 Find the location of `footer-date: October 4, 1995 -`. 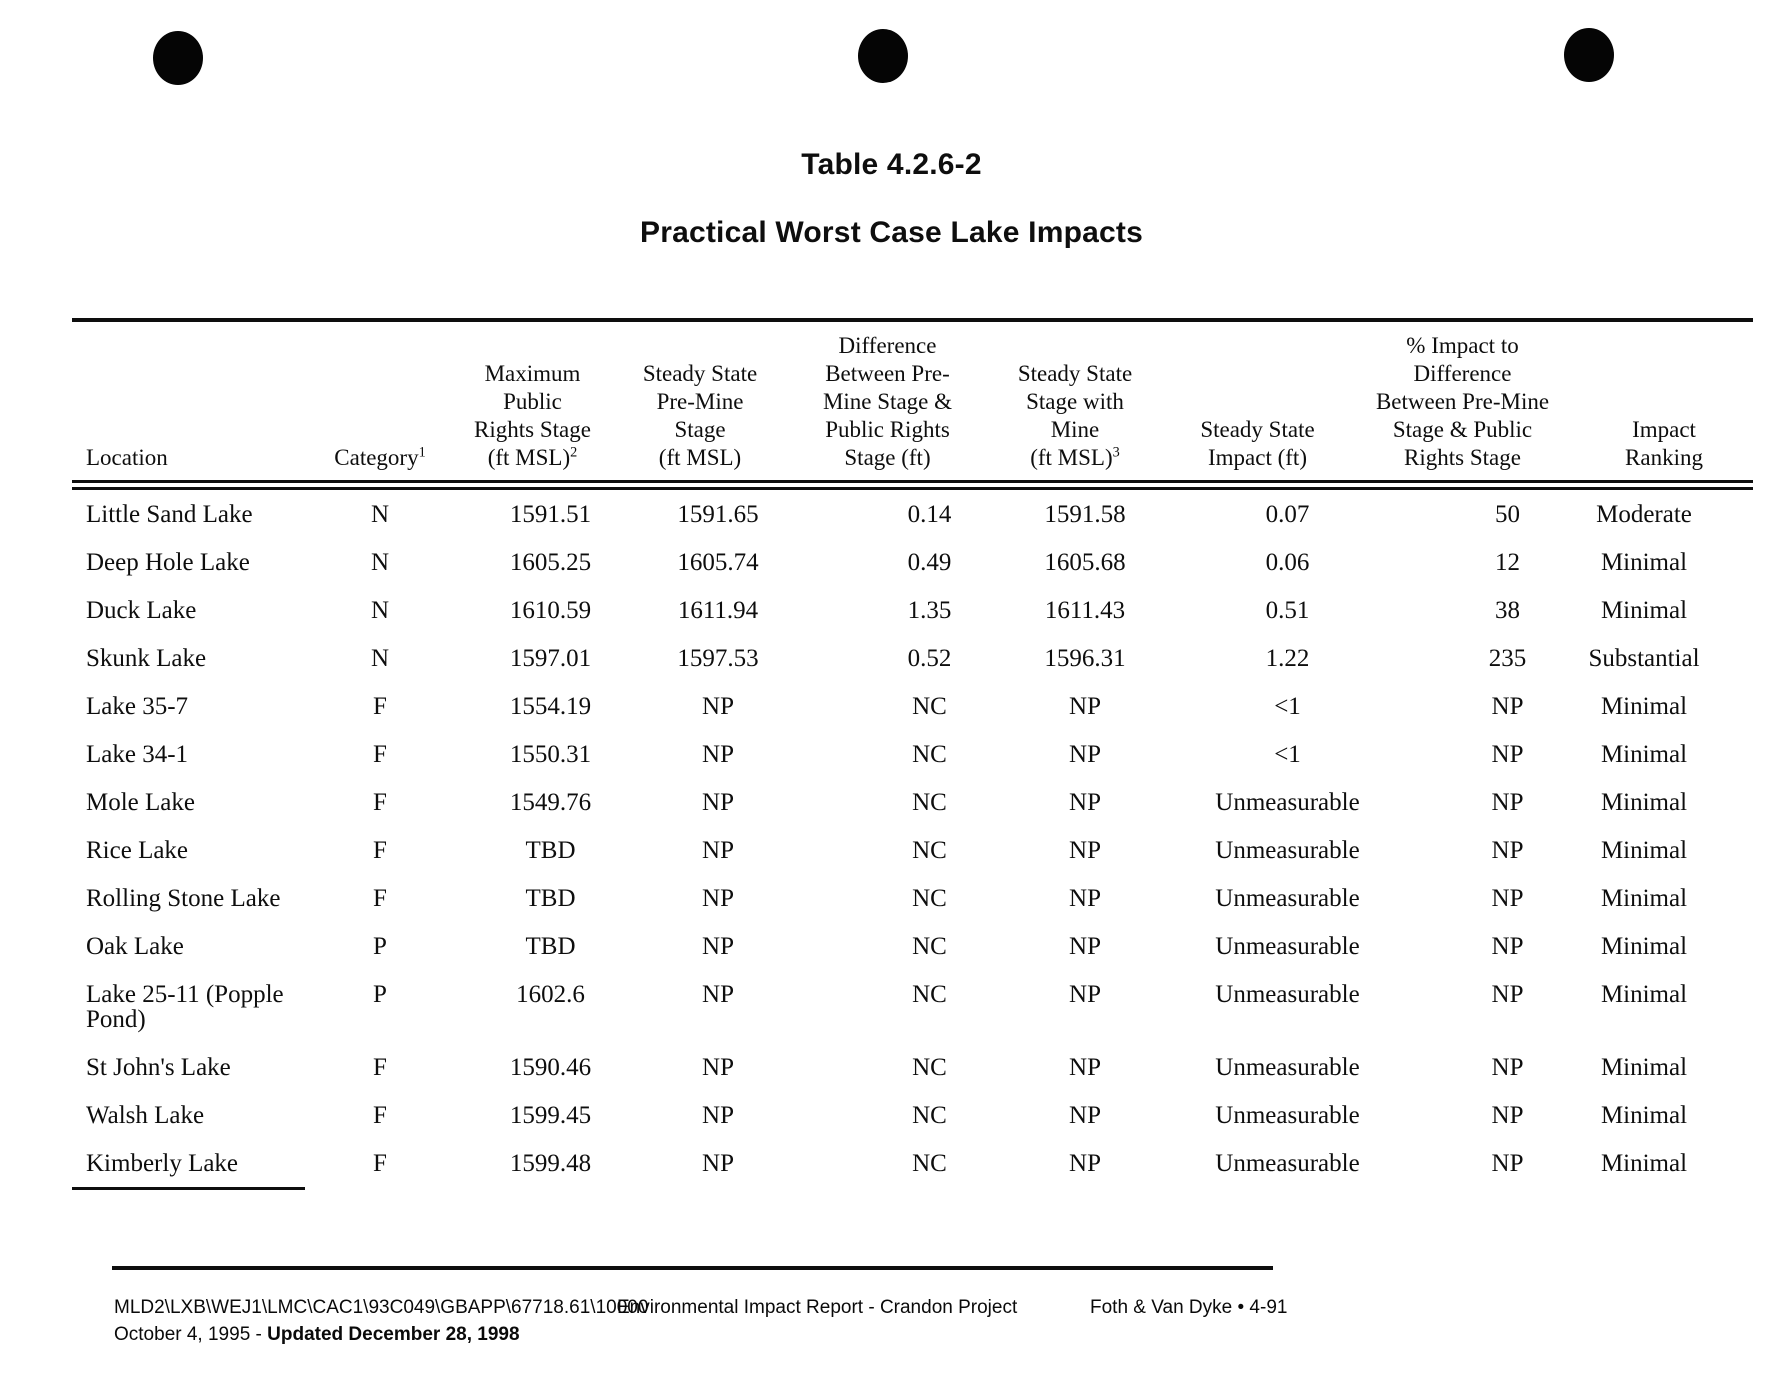

footer-date: October 4, 1995 - is located at coordinates (191, 1334).